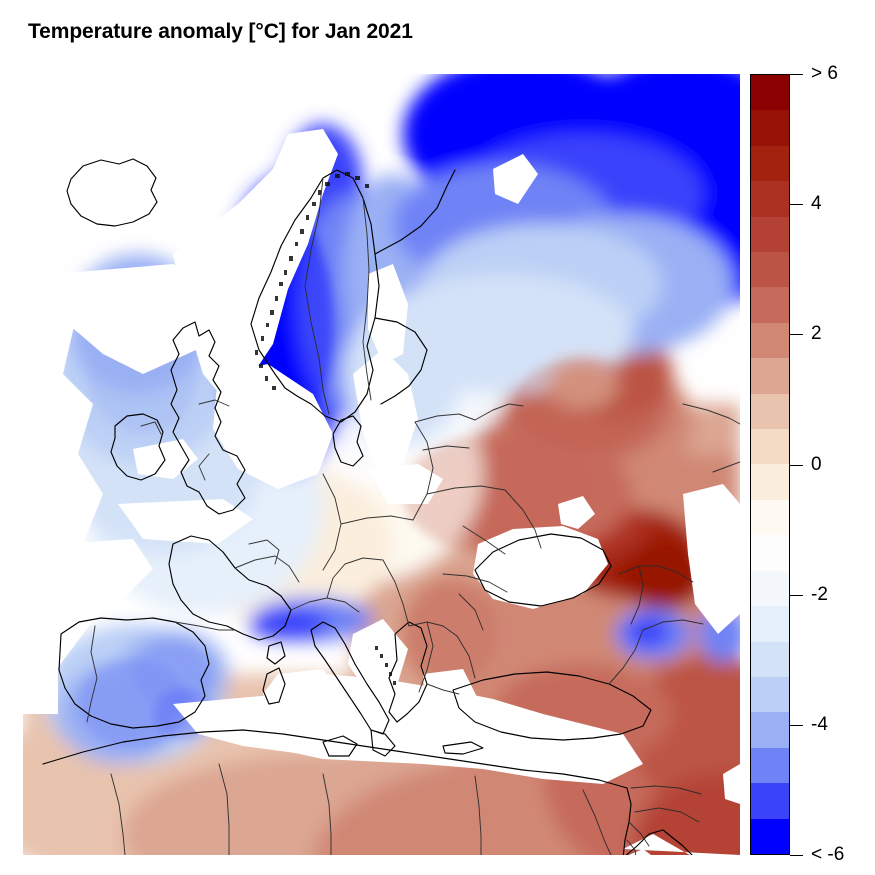 The width and height of the screenshot is (875, 875). I want to click on page-title: Temperature anomaly [°C] for Jan 2021, so click(220, 31).